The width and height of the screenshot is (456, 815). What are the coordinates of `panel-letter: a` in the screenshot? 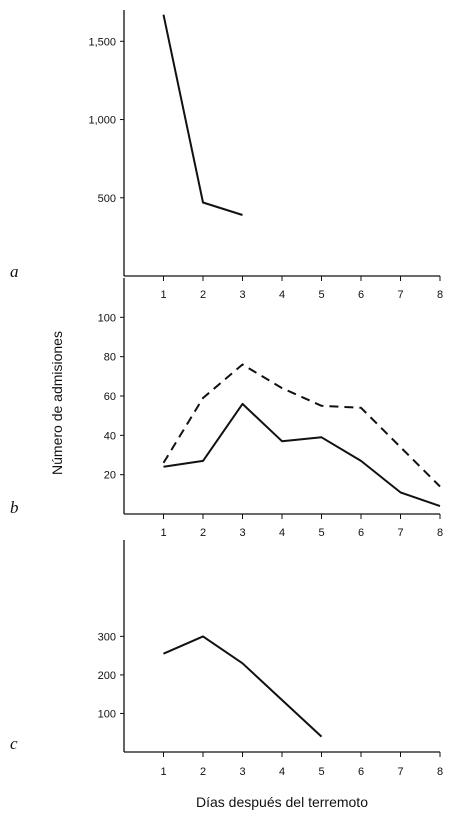 It's located at (14, 271).